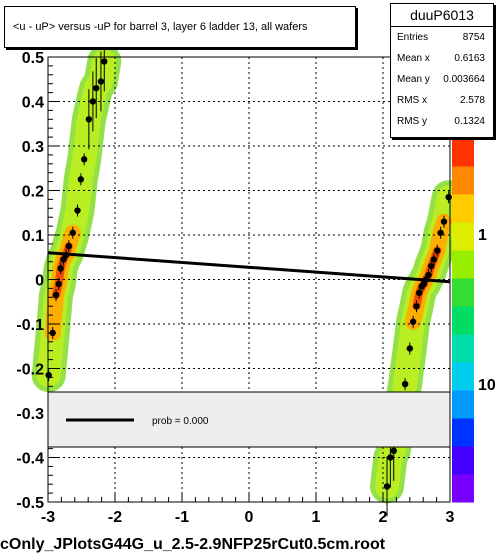  I want to click on y-tick-label: 0.4, so click(33, 103).